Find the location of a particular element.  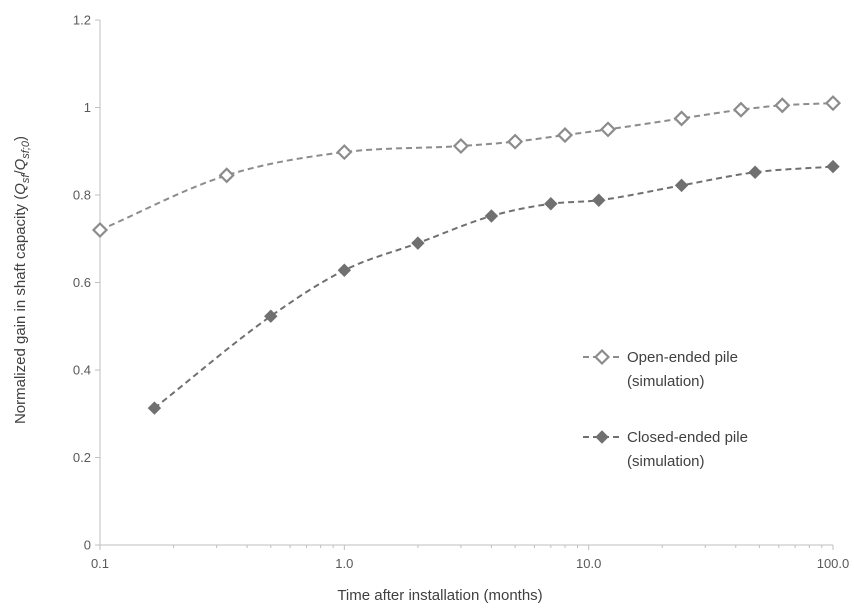

y-axis-title-q1-sub: sf is located at coordinates (26, 179).